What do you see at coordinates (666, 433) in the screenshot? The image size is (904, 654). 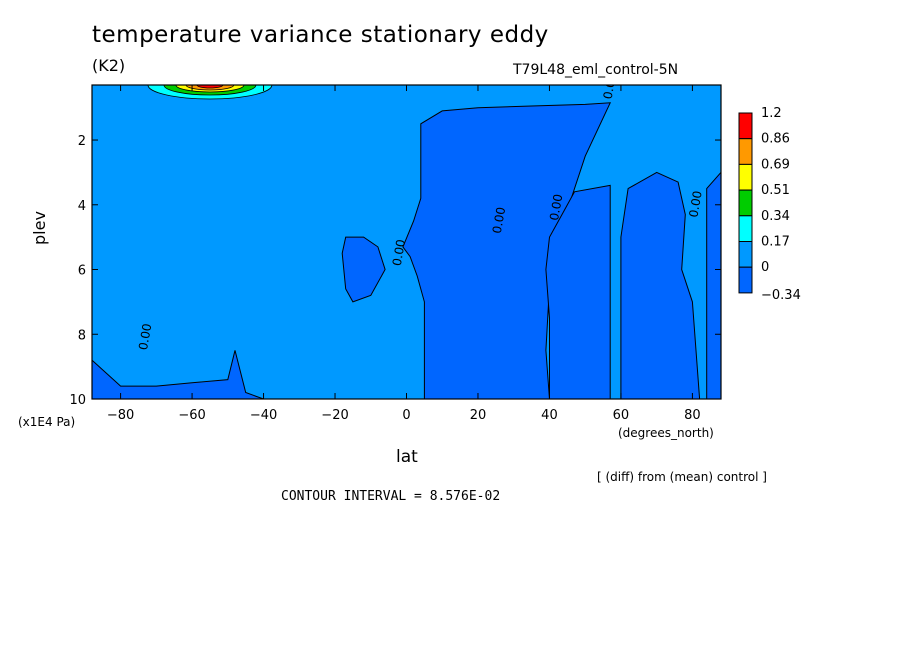 I see `x-axis-units: (degrees_north)` at bounding box center [666, 433].